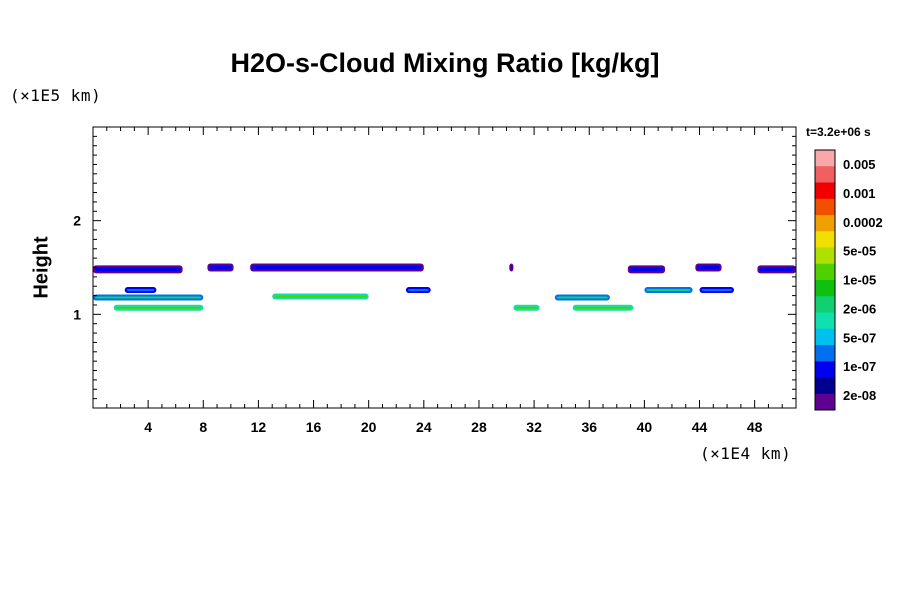 Image resolution: width=900 pixels, height=600 pixels. What do you see at coordinates (859, 366) in the screenshot?
I see `colorbar-label: 1e-07` at bounding box center [859, 366].